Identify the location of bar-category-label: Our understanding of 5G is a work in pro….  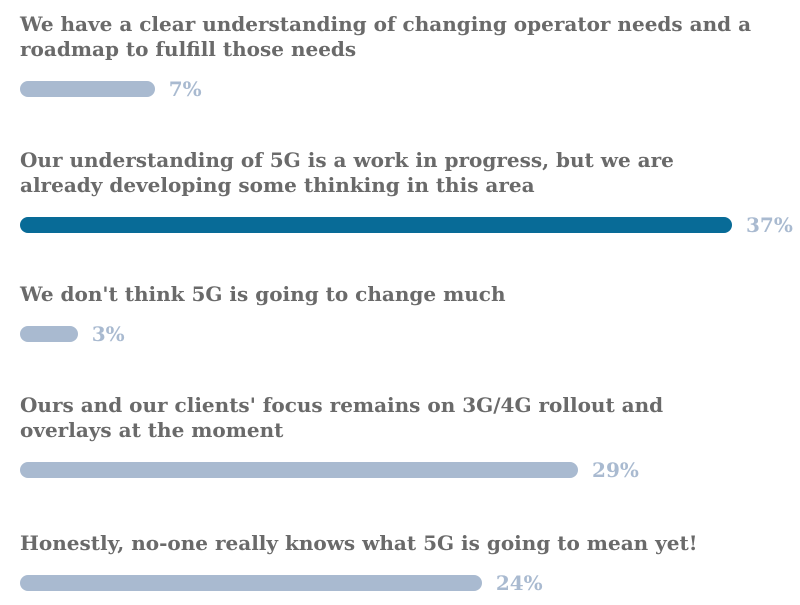
(347, 172).